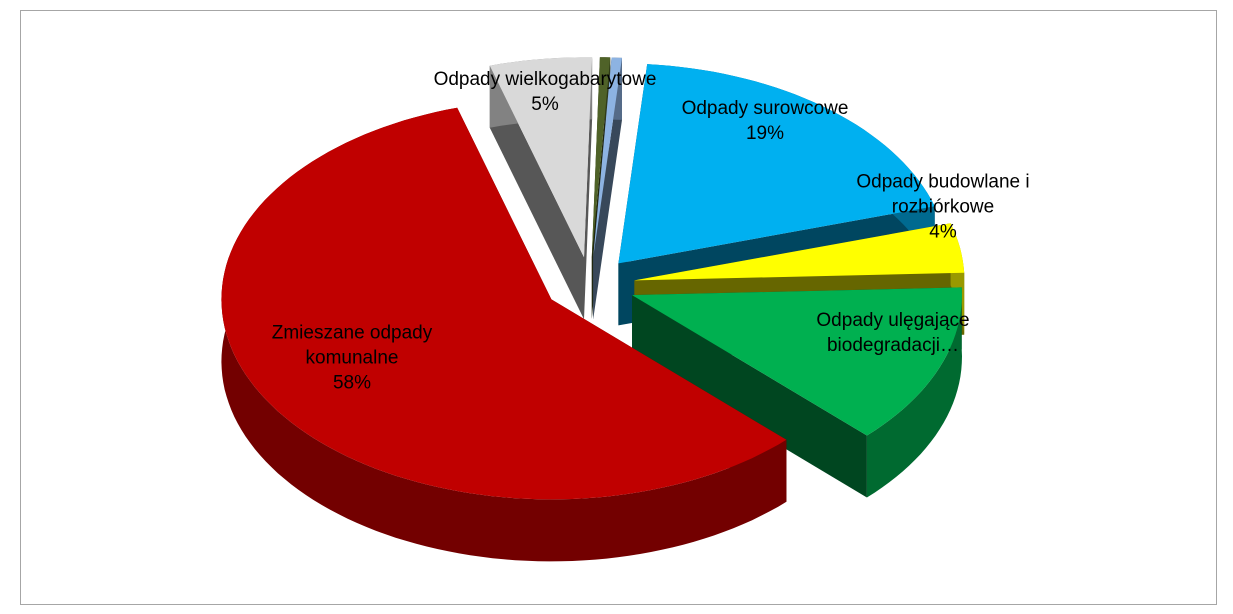 This screenshot has height=614, width=1233. Describe the element at coordinates (545, 104) in the screenshot. I see `value-label: 5%` at that location.